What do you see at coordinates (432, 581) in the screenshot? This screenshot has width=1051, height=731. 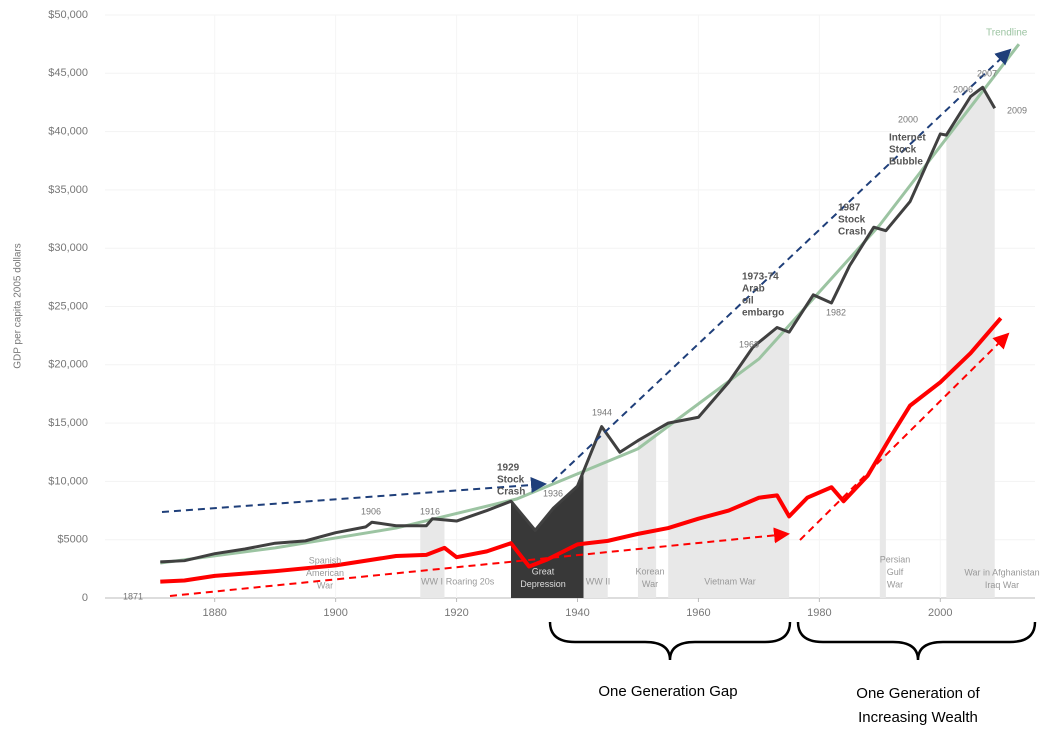 I see `period-label: WW I` at bounding box center [432, 581].